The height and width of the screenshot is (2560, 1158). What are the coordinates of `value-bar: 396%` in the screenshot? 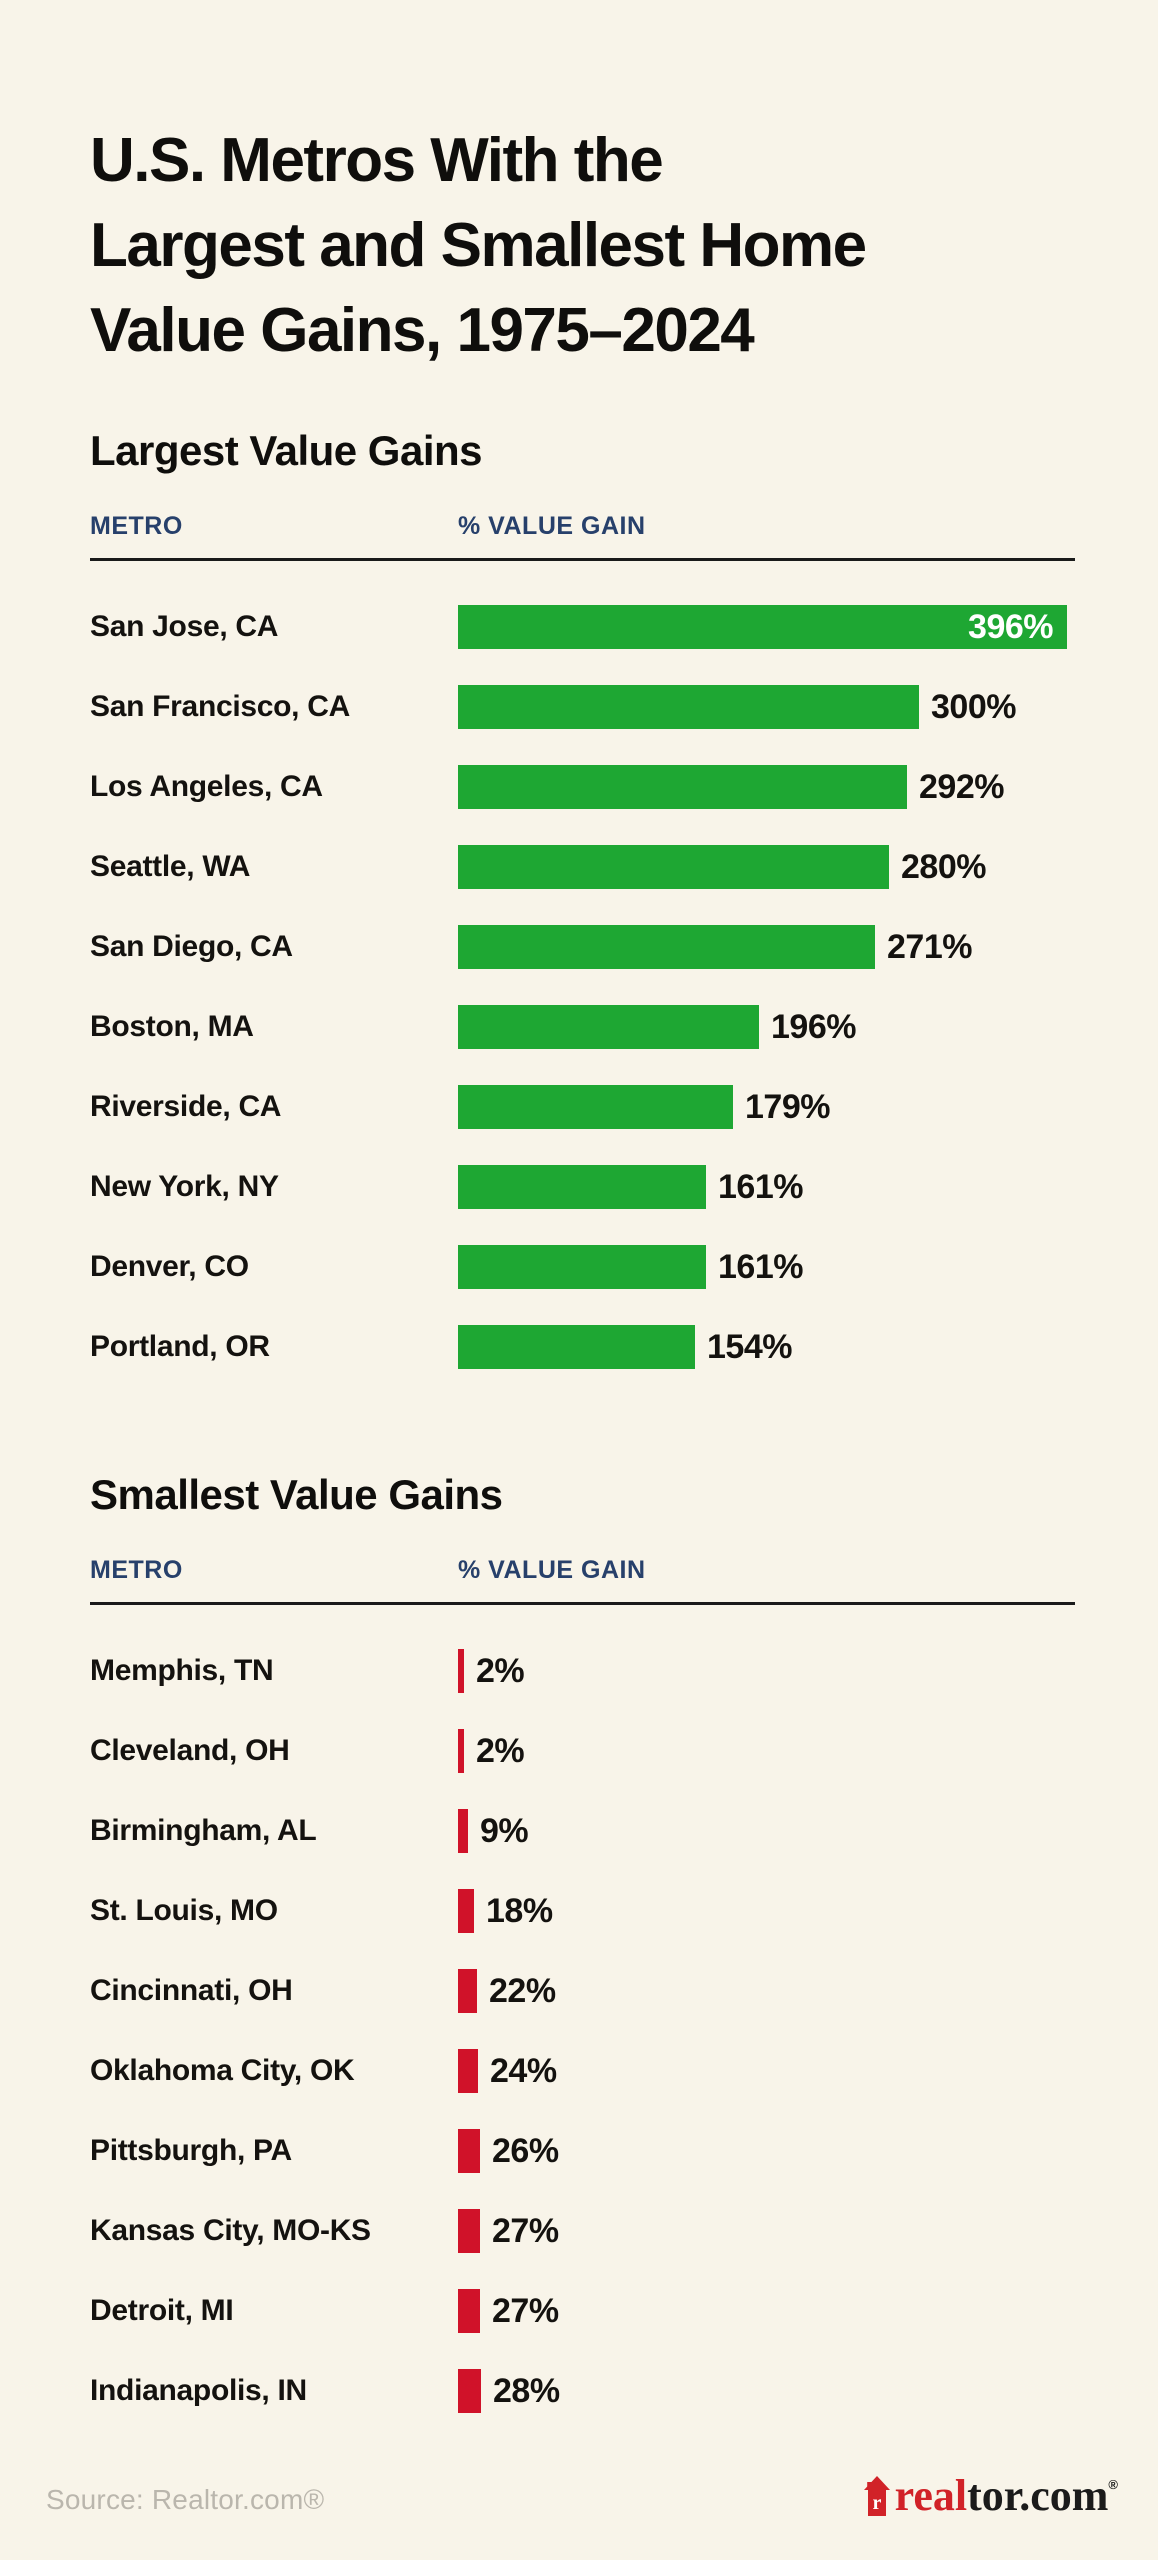 It's located at (762, 627).